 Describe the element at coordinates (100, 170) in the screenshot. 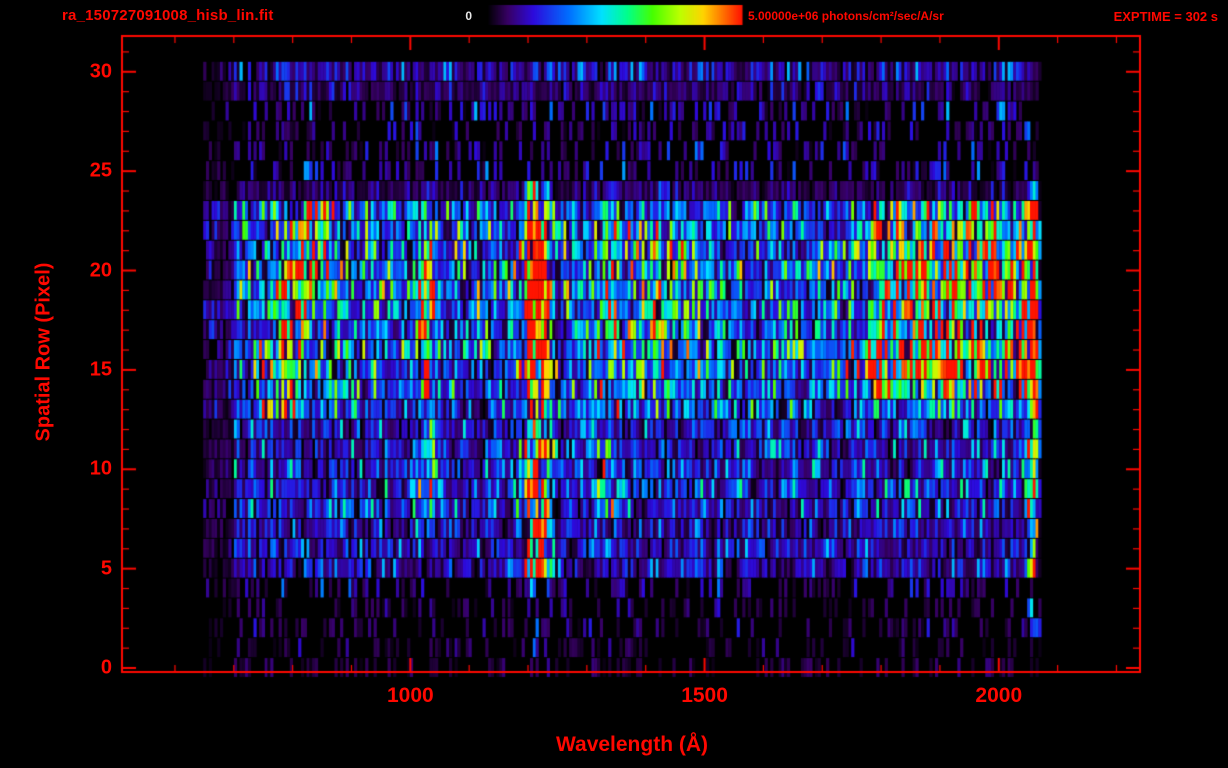

I see `y-tick-label: 25` at that location.